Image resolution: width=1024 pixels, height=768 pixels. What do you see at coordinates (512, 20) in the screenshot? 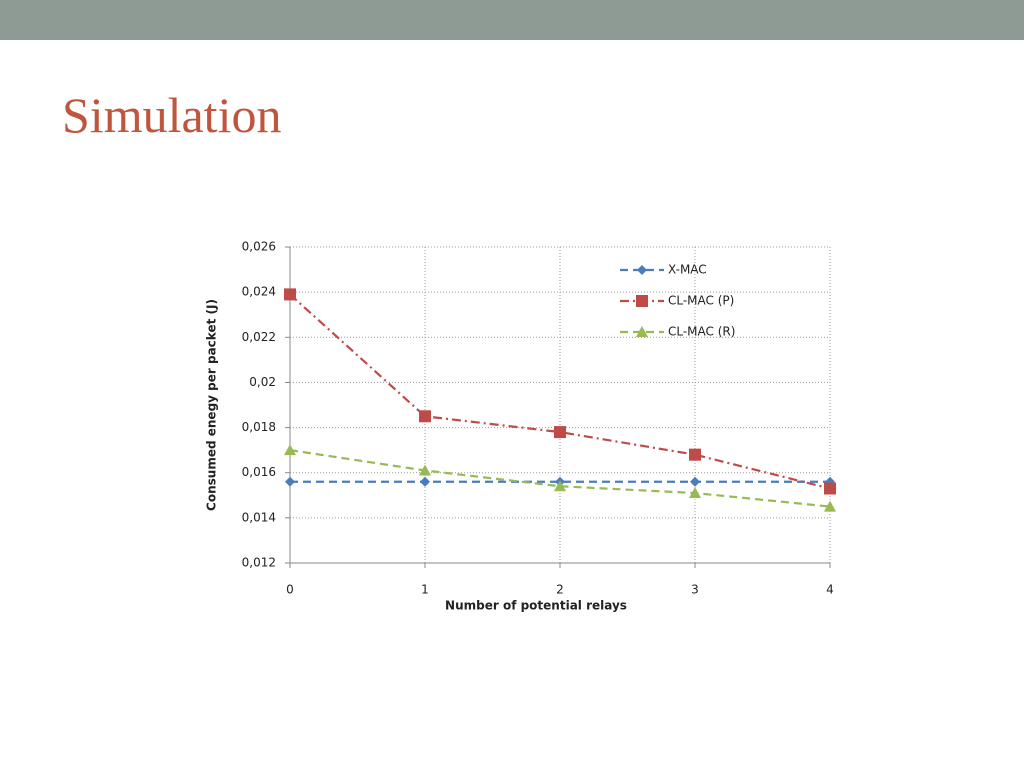
I see `top-bar` at bounding box center [512, 20].